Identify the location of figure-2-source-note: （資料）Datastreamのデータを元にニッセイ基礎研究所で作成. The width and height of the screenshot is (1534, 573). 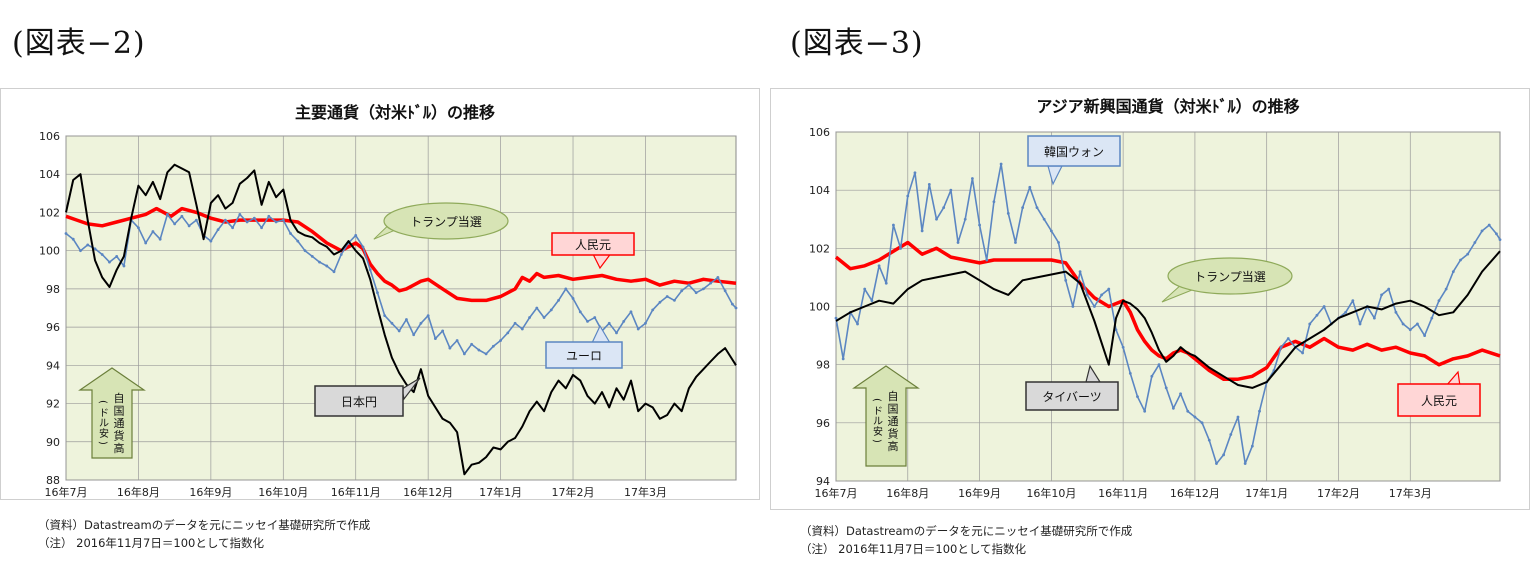
(204, 525).